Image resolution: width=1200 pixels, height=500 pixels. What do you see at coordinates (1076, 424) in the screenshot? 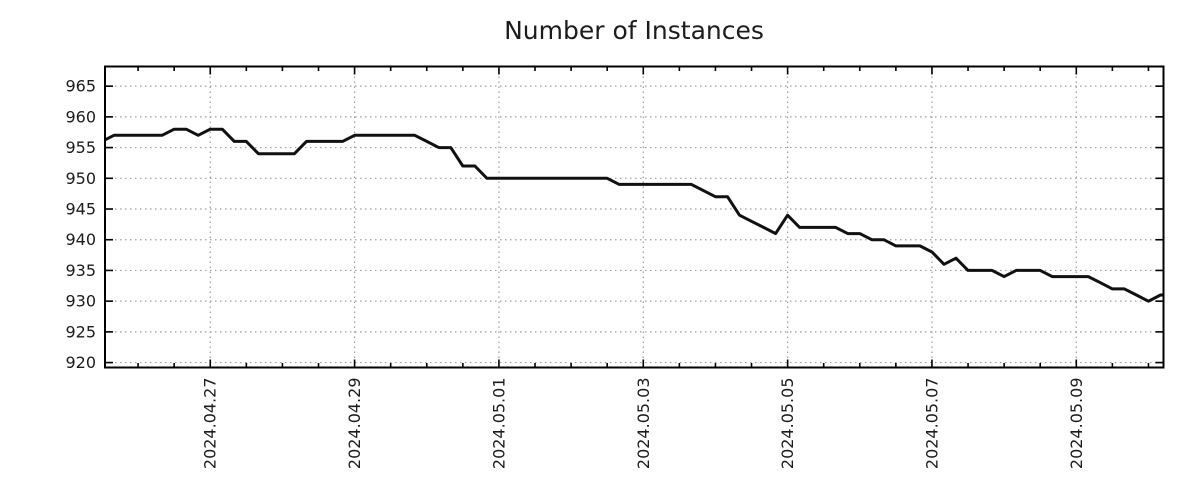
I see `x-tick-label: 2024.05.09` at bounding box center [1076, 424].